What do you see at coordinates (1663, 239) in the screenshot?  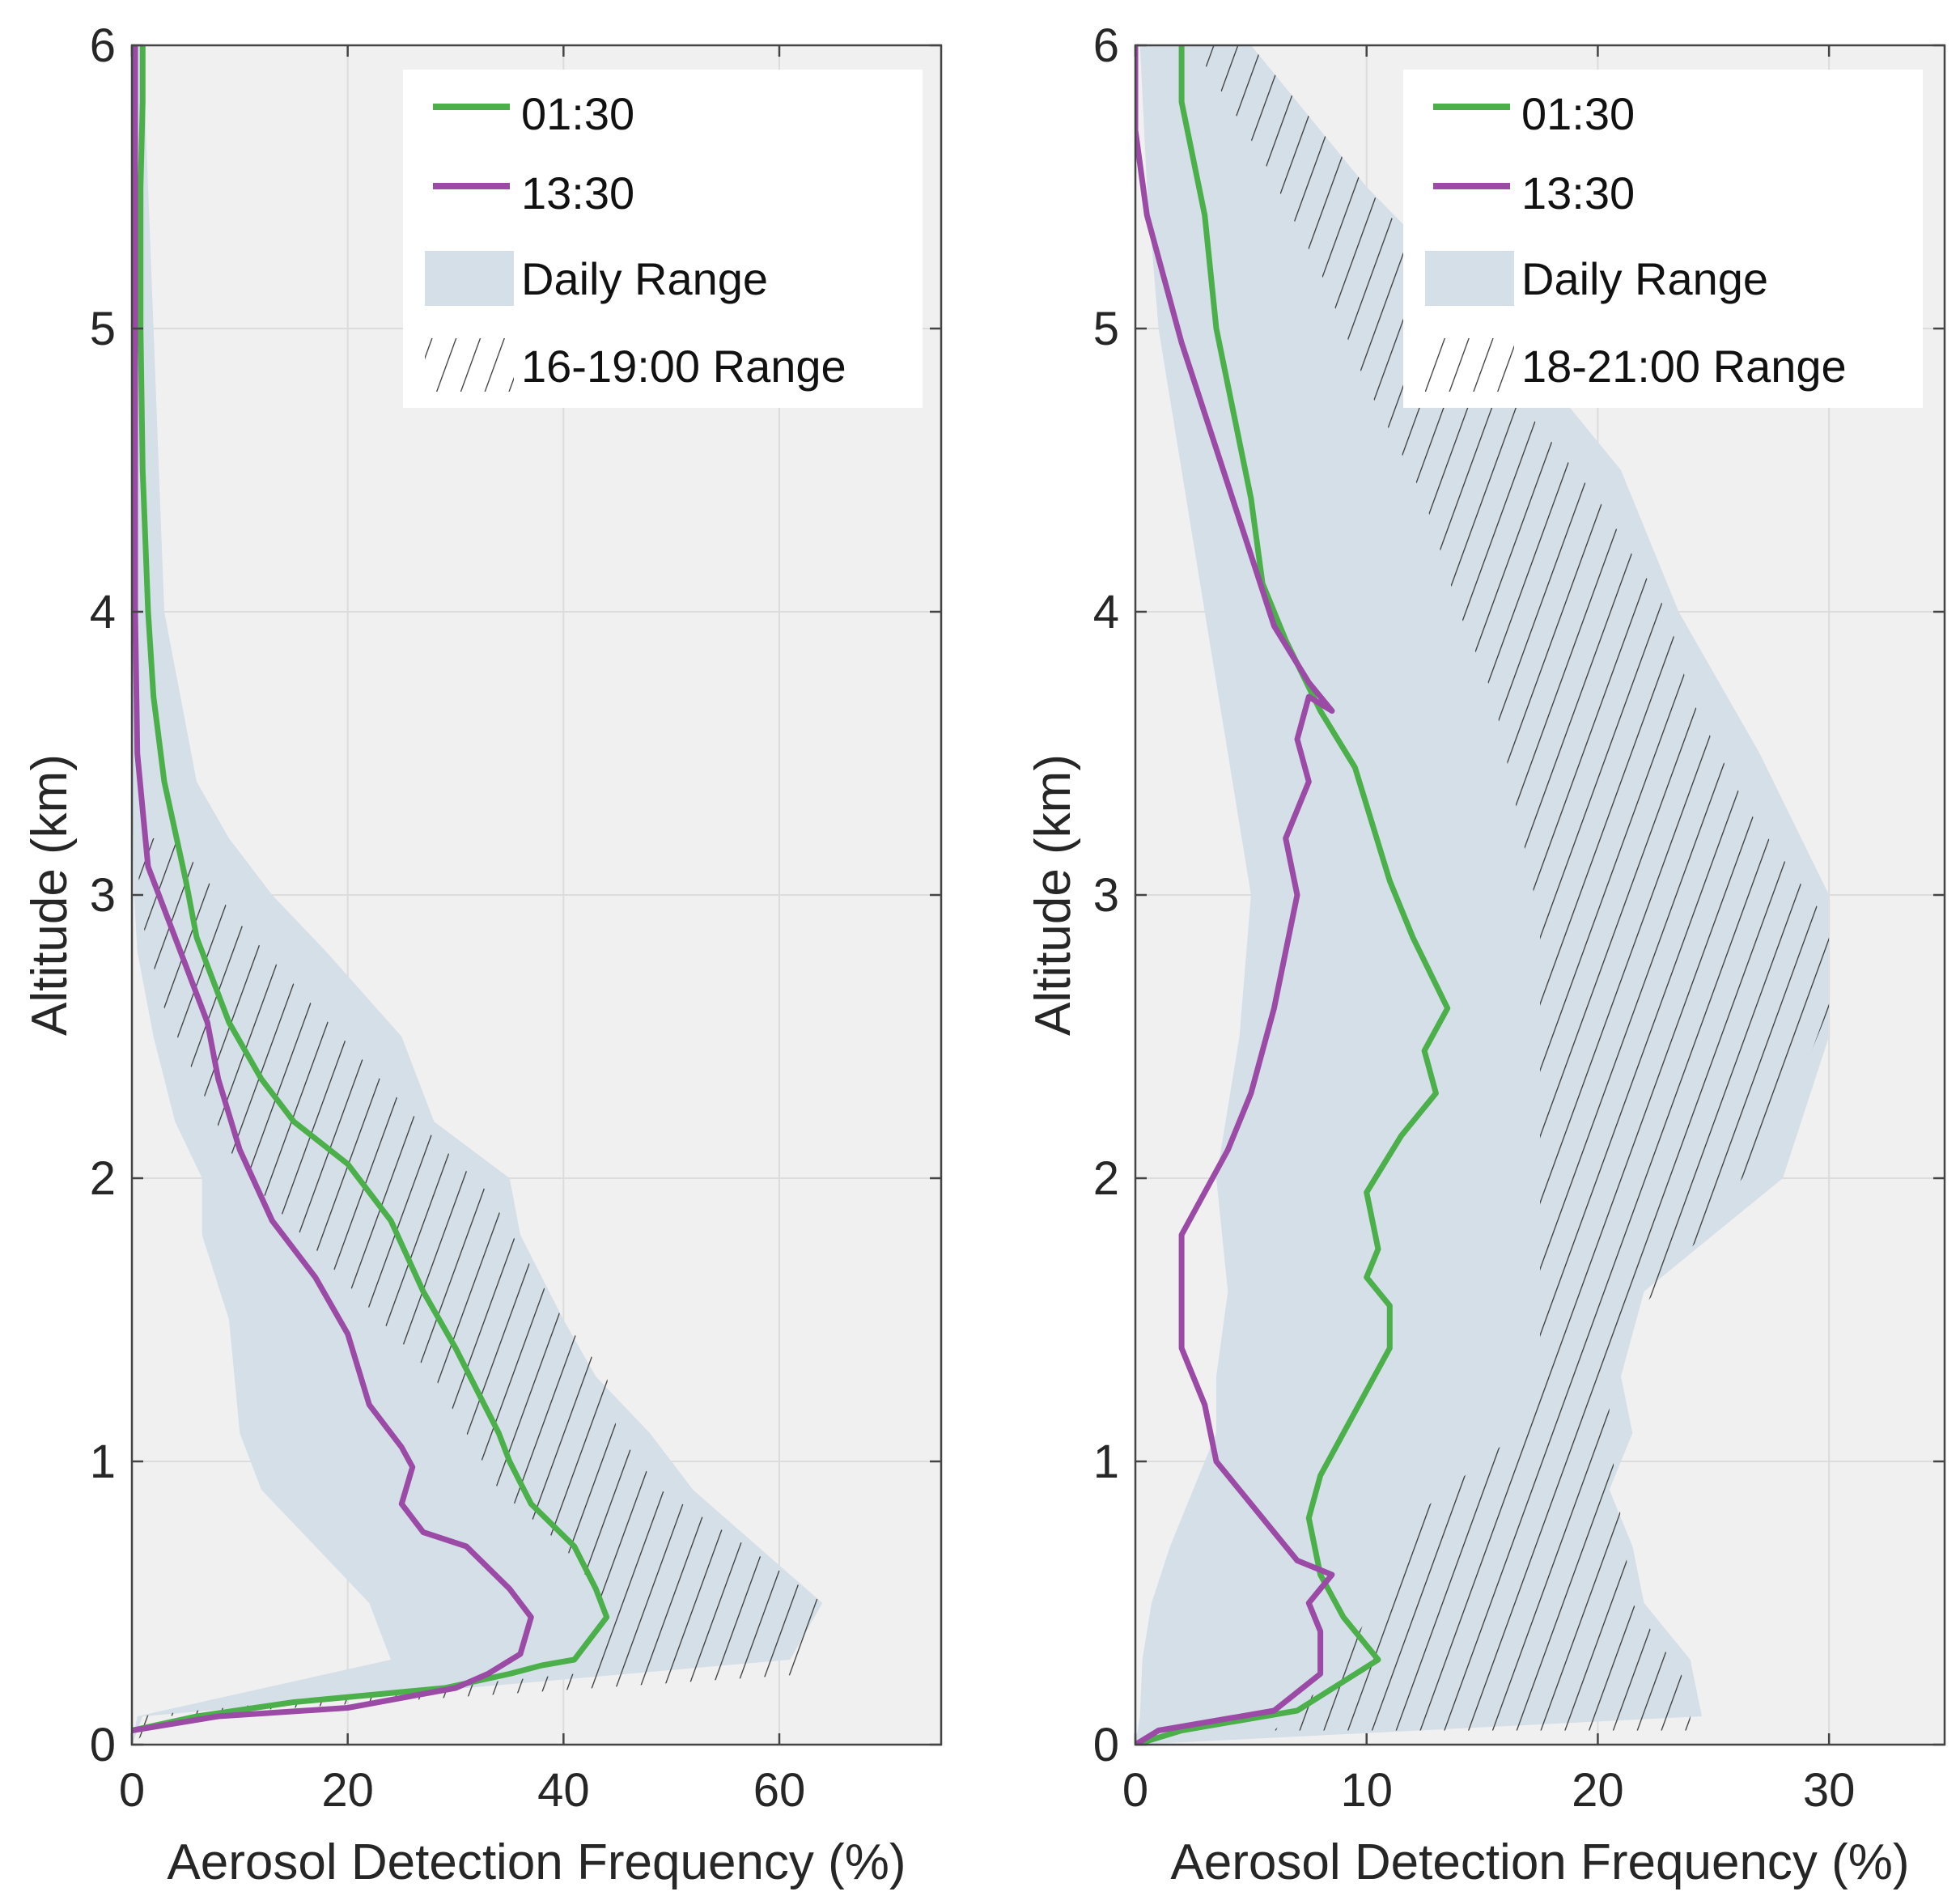 I see `legend-right: 01:30 13:30 Daily Range 18-21:00 Range` at bounding box center [1663, 239].